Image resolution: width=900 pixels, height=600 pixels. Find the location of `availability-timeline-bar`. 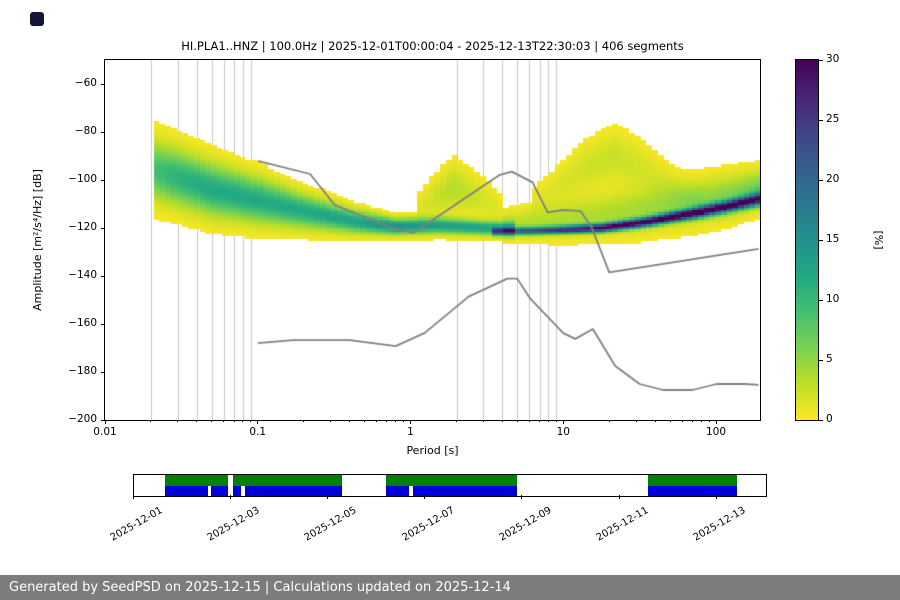

availability-timeline-bar is located at coordinates (450, 485).